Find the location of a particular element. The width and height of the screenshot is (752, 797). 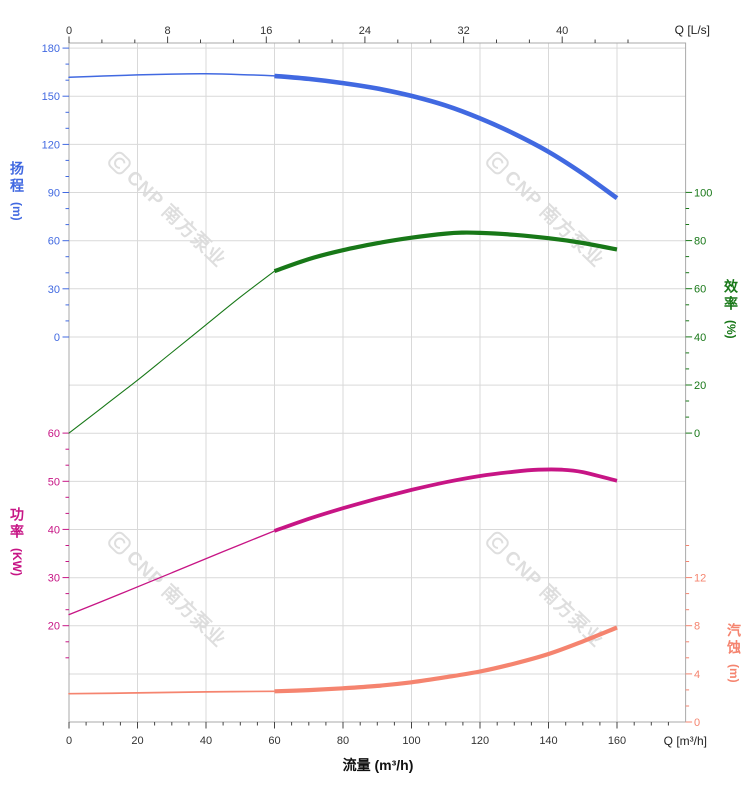

bottom-axis-corner-label: Q [m³/h] is located at coordinates (685, 741).